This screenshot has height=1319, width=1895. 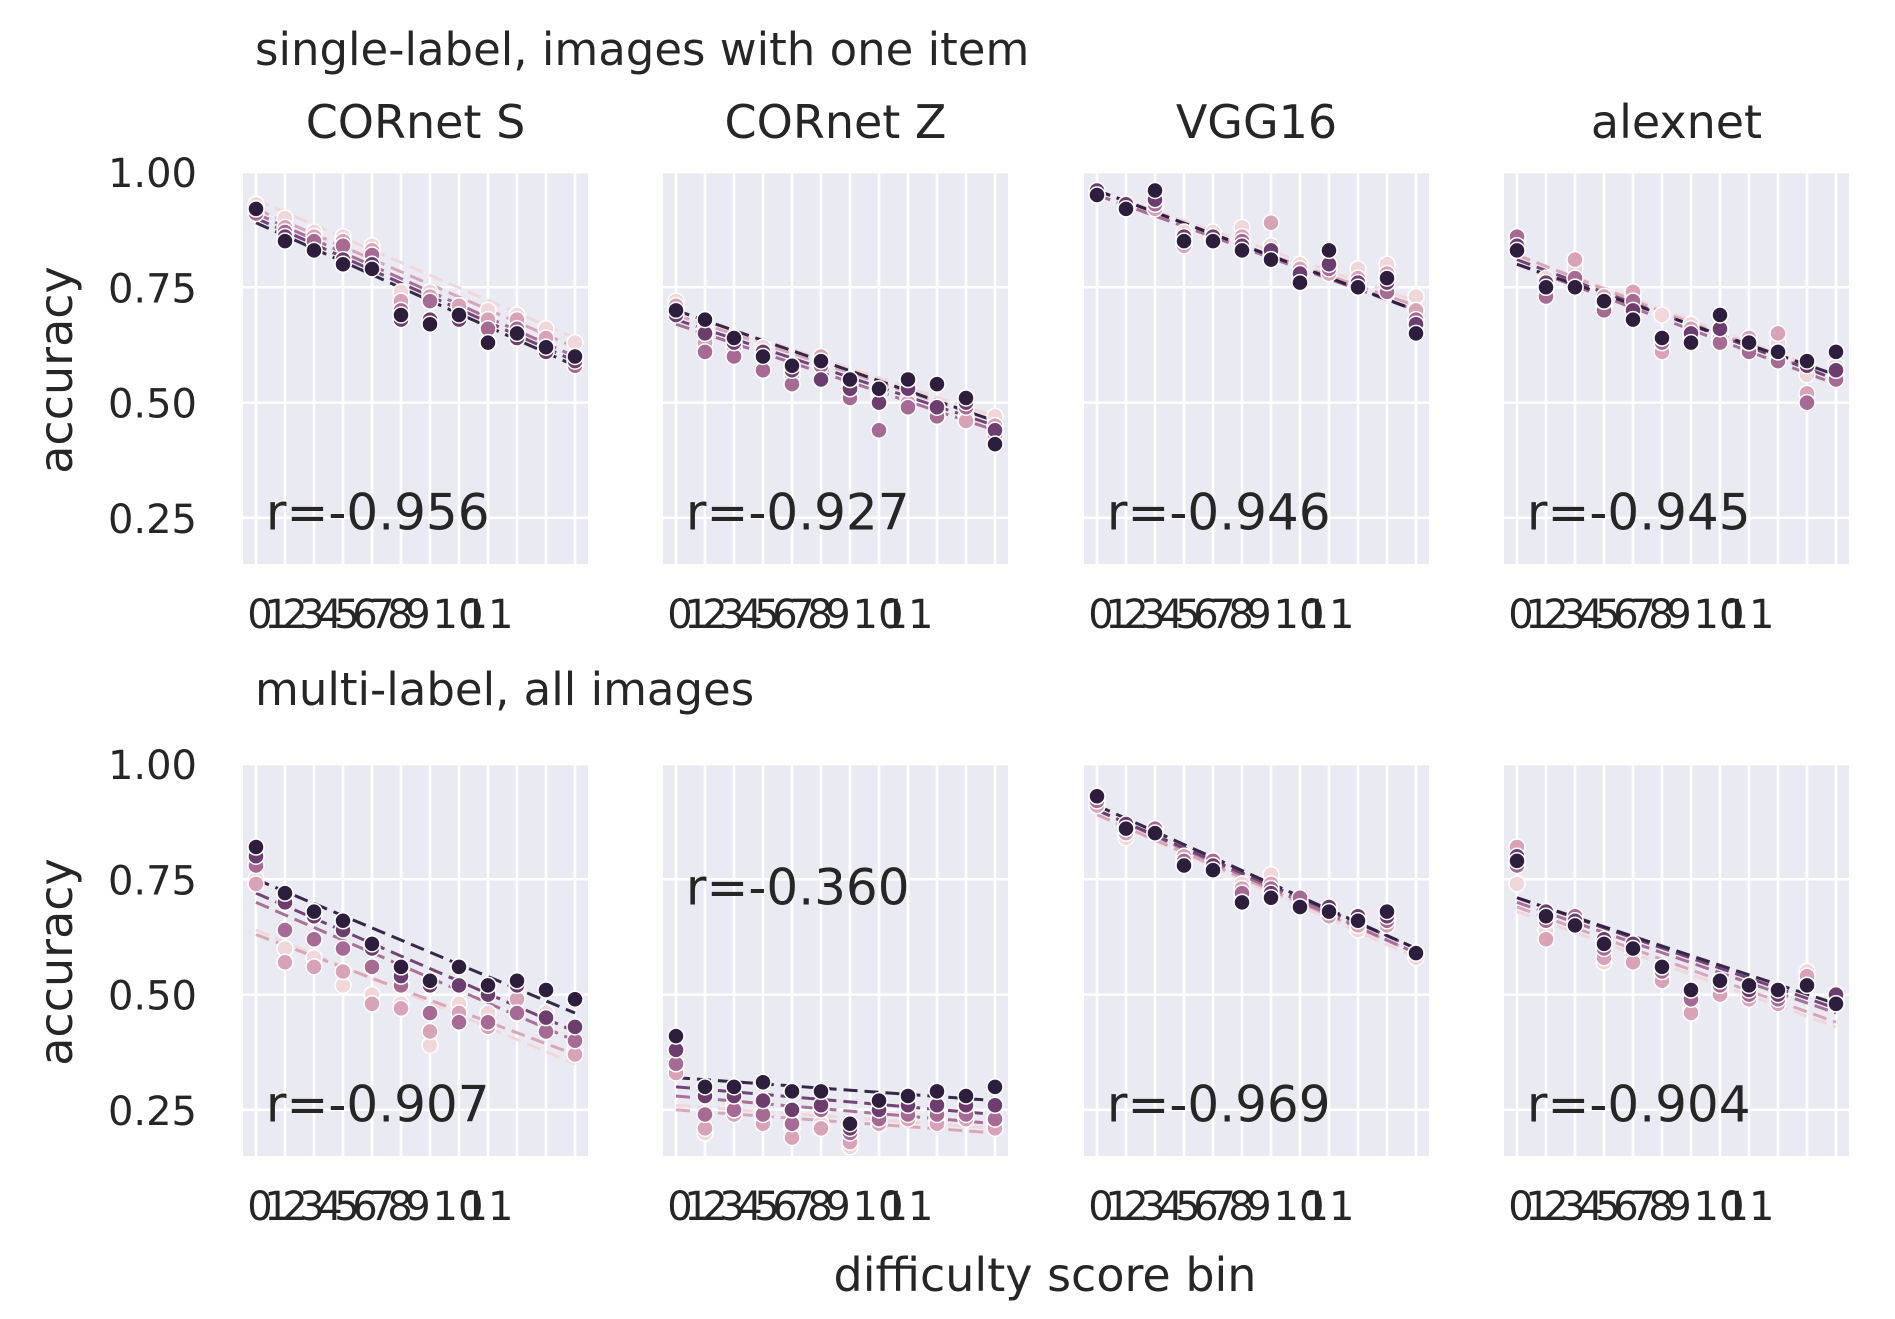 I want to click on correlation-label: r=-0.945, so click(x=1639, y=512).